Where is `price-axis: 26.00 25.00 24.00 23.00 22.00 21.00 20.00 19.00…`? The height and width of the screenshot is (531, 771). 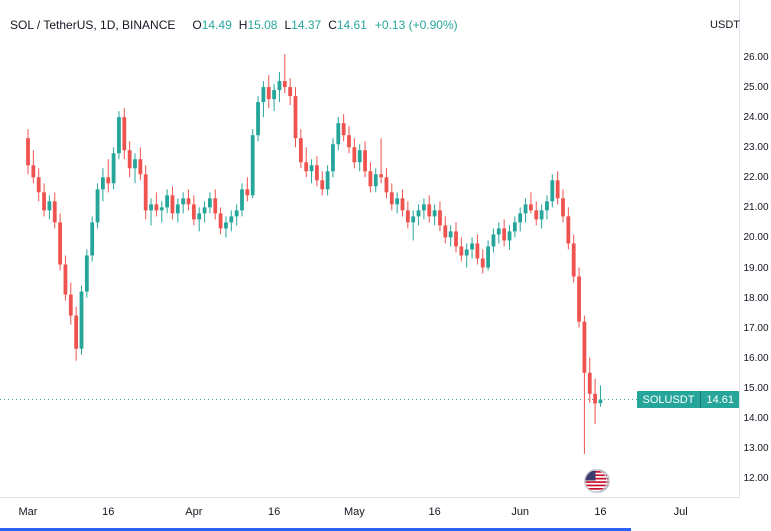
price-axis: 26.00 25.00 24.00 23.00 22.00 21.00 20.00 19.00… is located at coordinates (756, 249).